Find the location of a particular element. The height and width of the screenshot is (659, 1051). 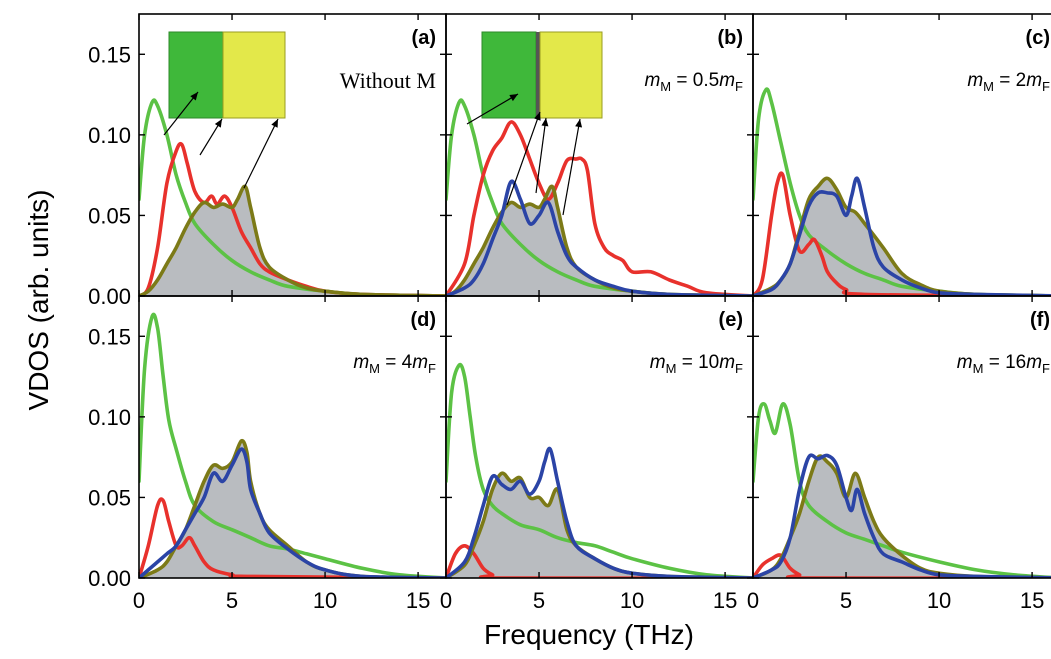

label-part: = 2 is located at coordinates (1010, 80).